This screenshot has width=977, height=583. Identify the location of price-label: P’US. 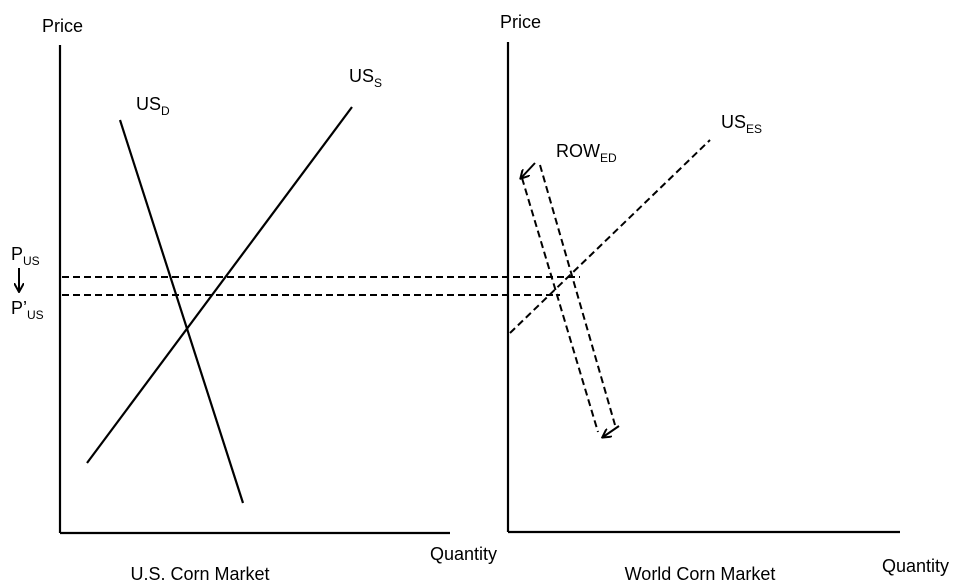
(27, 310).